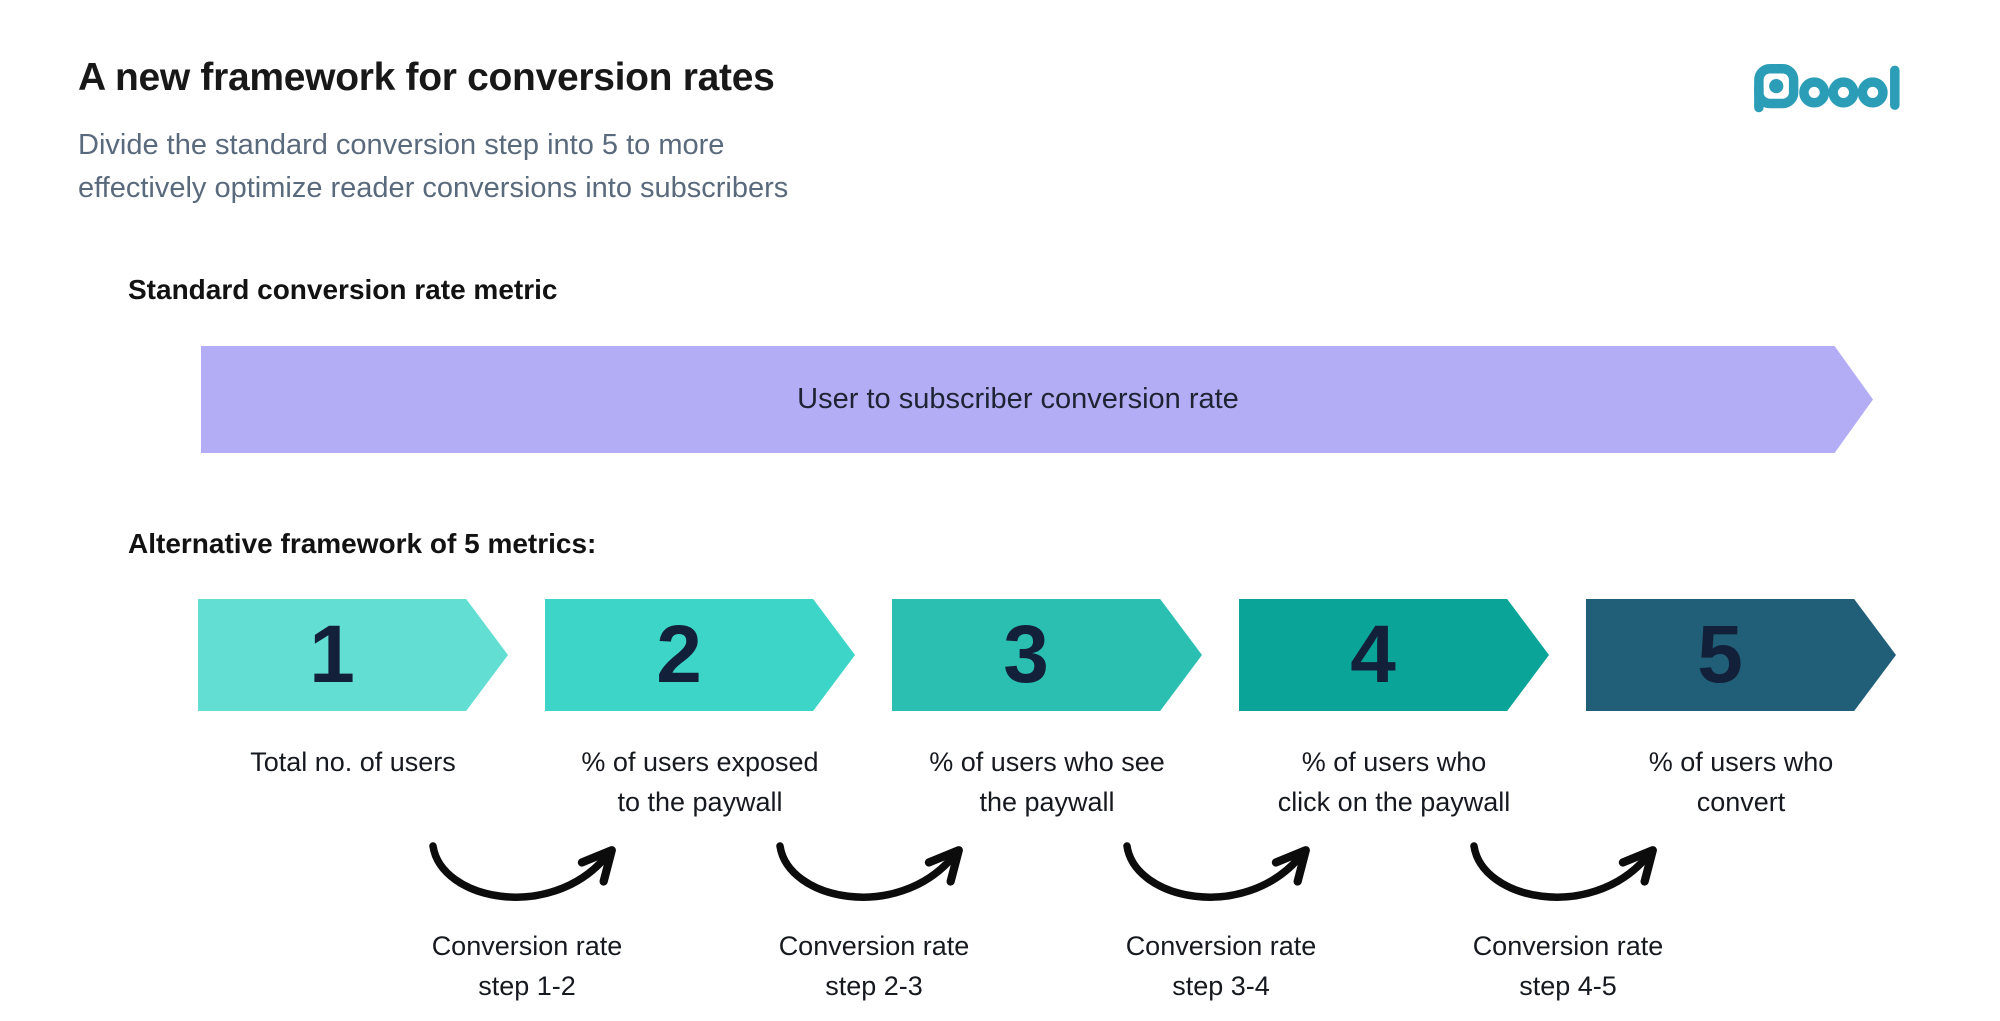 Image resolution: width=2000 pixels, height=1021 pixels. What do you see at coordinates (1221, 966) in the screenshot?
I see `transition-label-3: Conversion rate step 3-4` at bounding box center [1221, 966].